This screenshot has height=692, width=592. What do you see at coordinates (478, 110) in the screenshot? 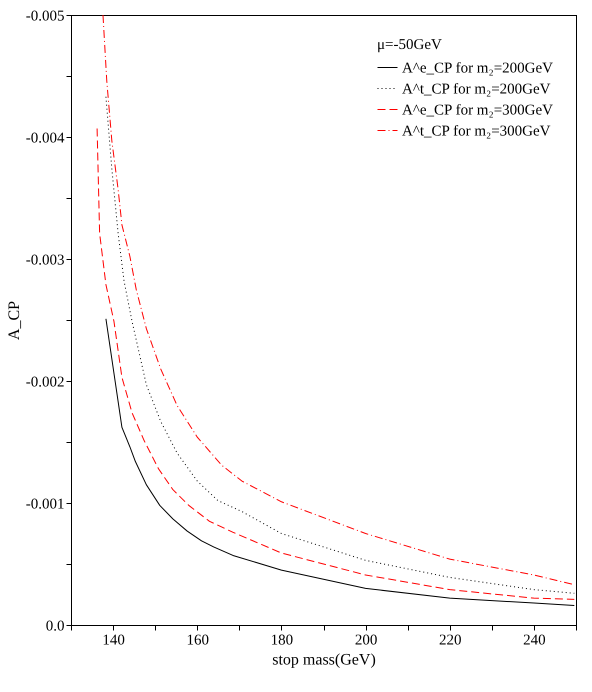
I see `legend-label: A^e_CP for m₂=300GeV` at bounding box center [478, 110].